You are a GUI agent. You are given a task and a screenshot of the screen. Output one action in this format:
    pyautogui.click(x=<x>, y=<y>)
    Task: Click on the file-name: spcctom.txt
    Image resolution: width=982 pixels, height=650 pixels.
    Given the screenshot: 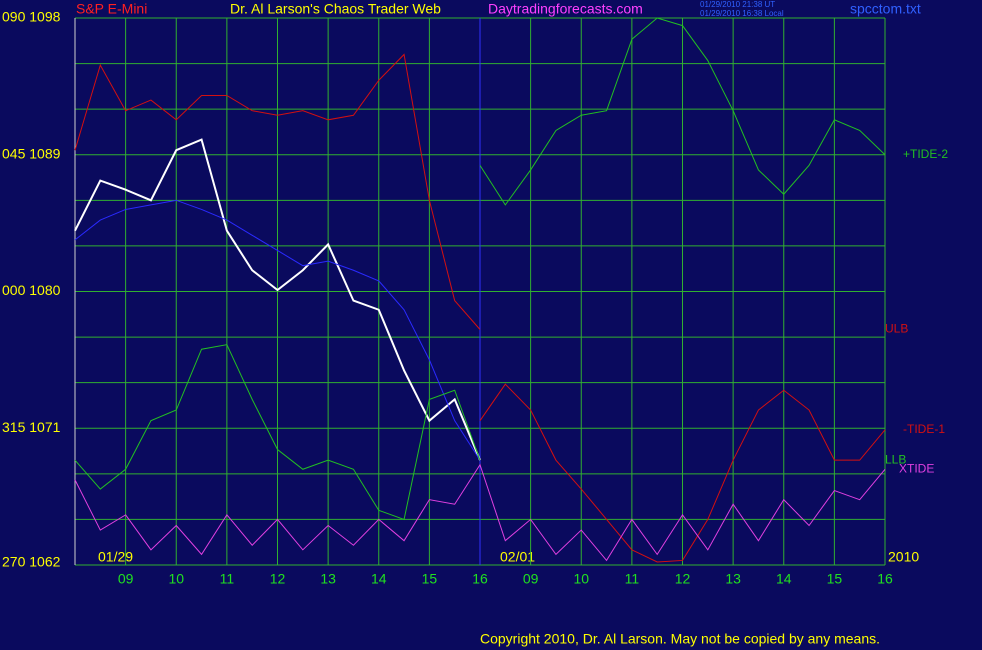 What is the action you would take?
    pyautogui.click(x=885, y=9)
    